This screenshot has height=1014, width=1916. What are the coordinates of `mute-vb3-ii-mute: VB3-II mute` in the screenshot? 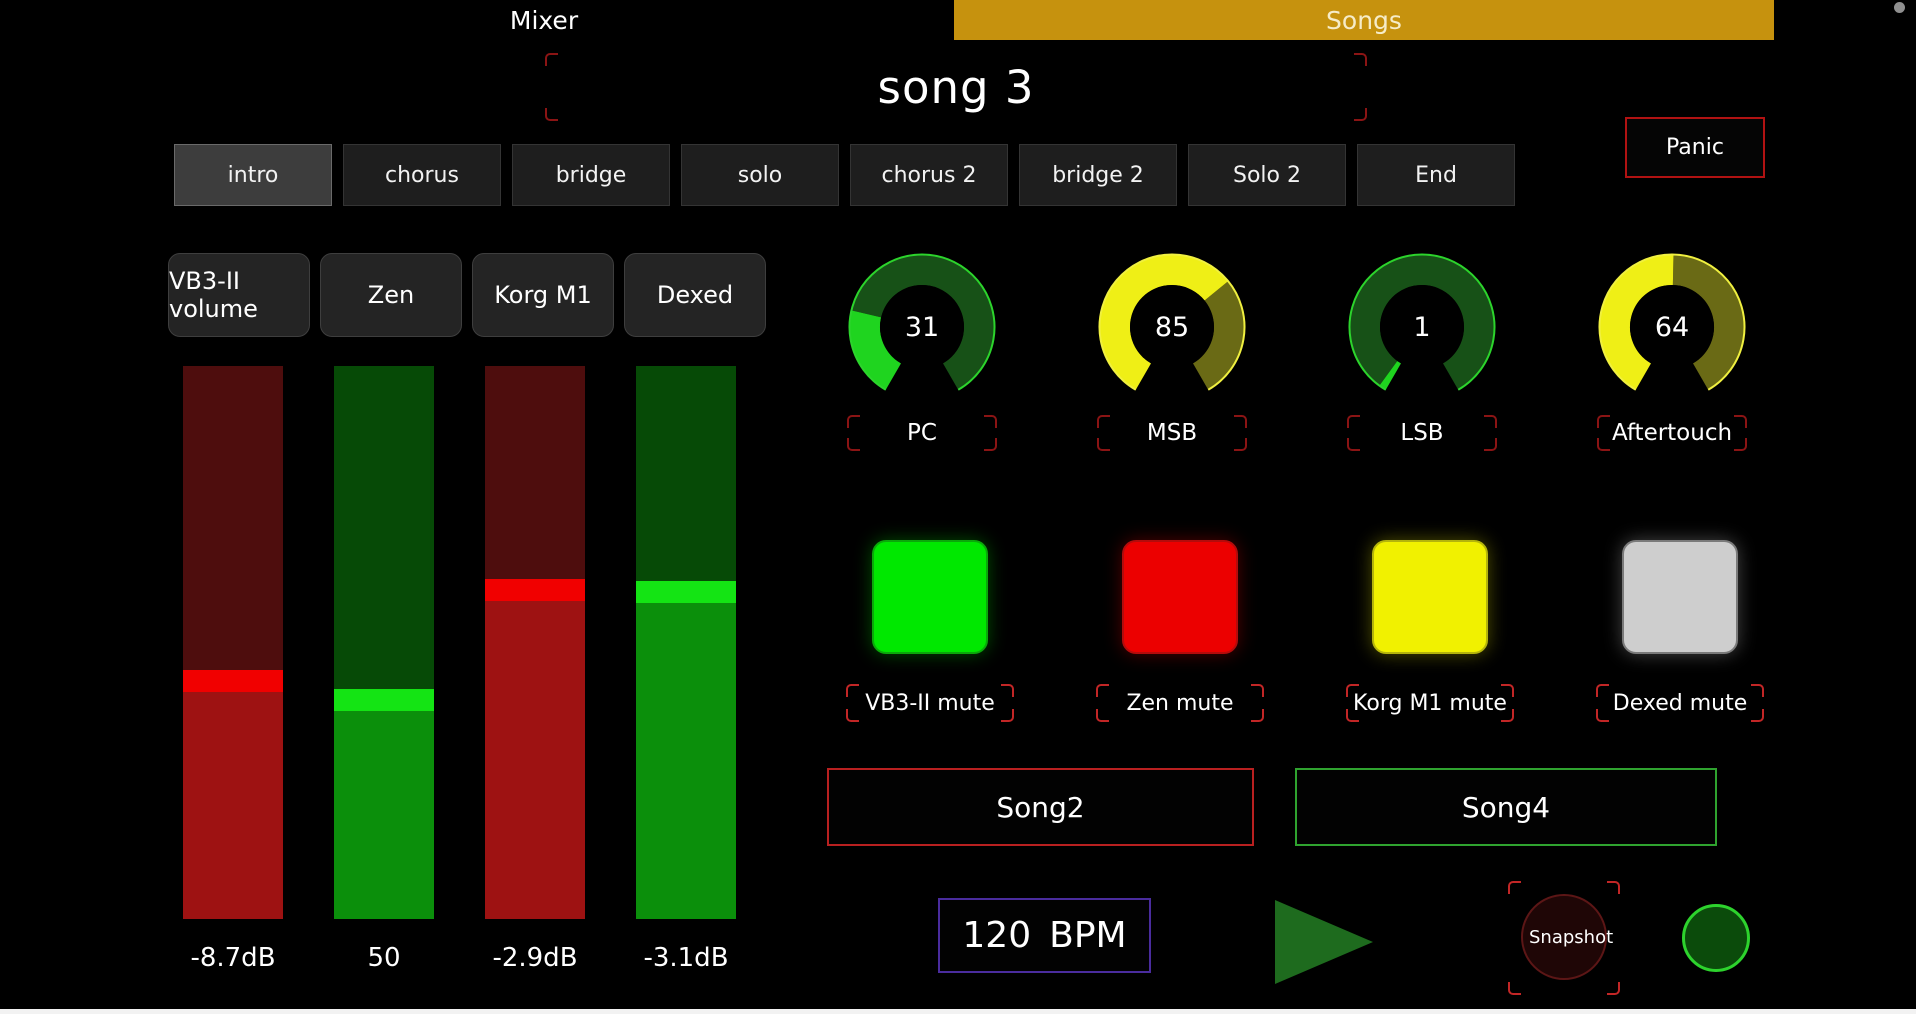 It's located at (930, 631).